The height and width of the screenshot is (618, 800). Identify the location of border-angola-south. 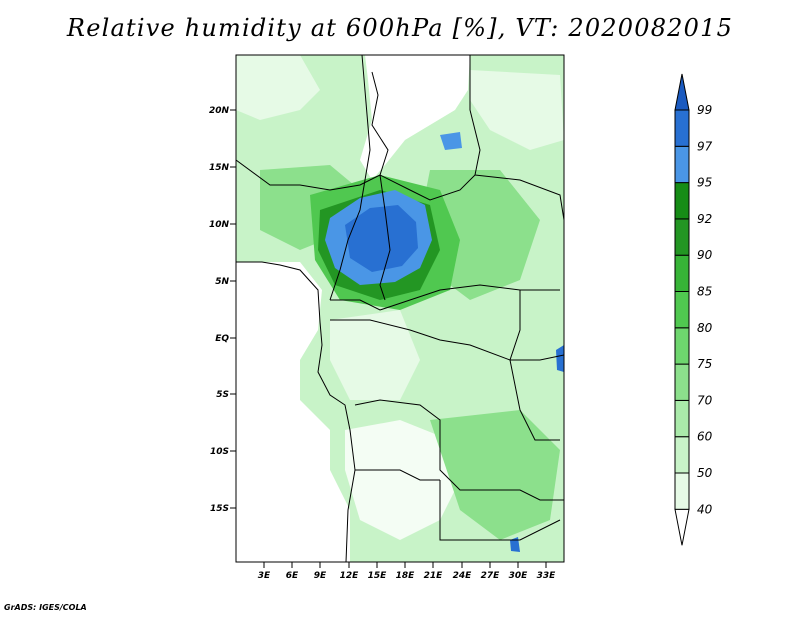
(397, 475).